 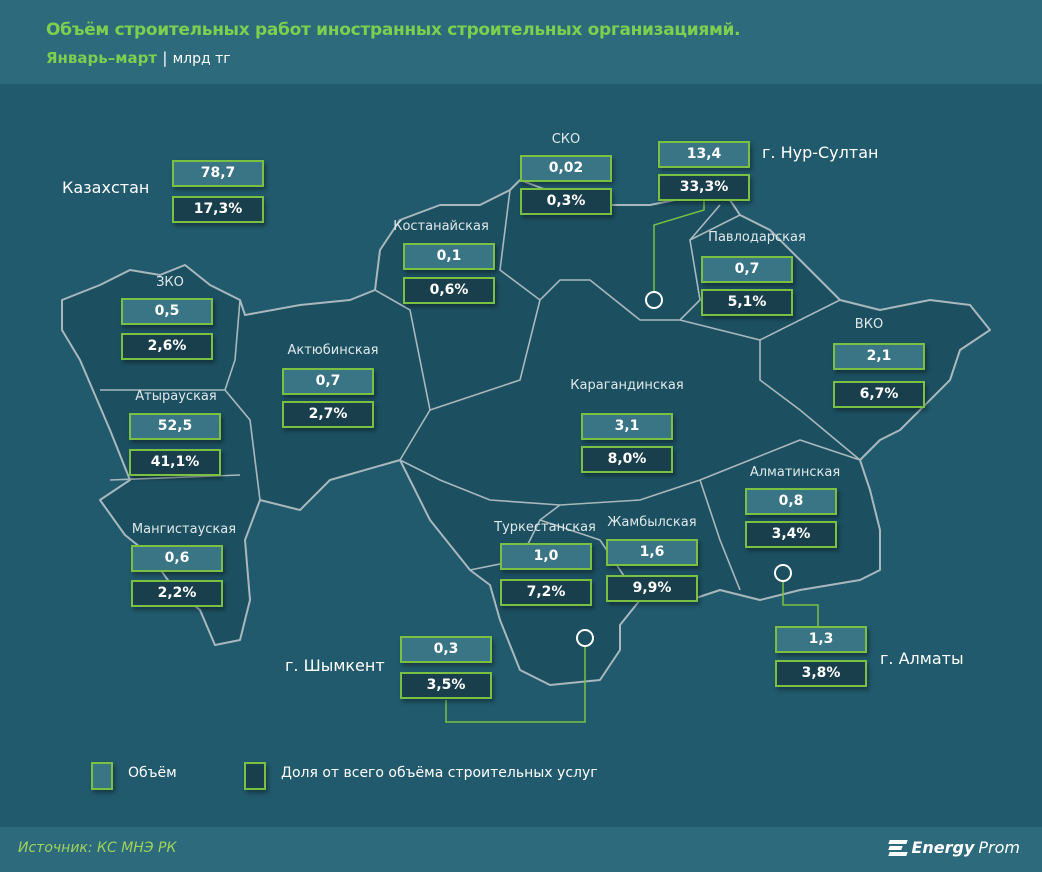 I want to click on header-bar, so click(x=521, y=42).